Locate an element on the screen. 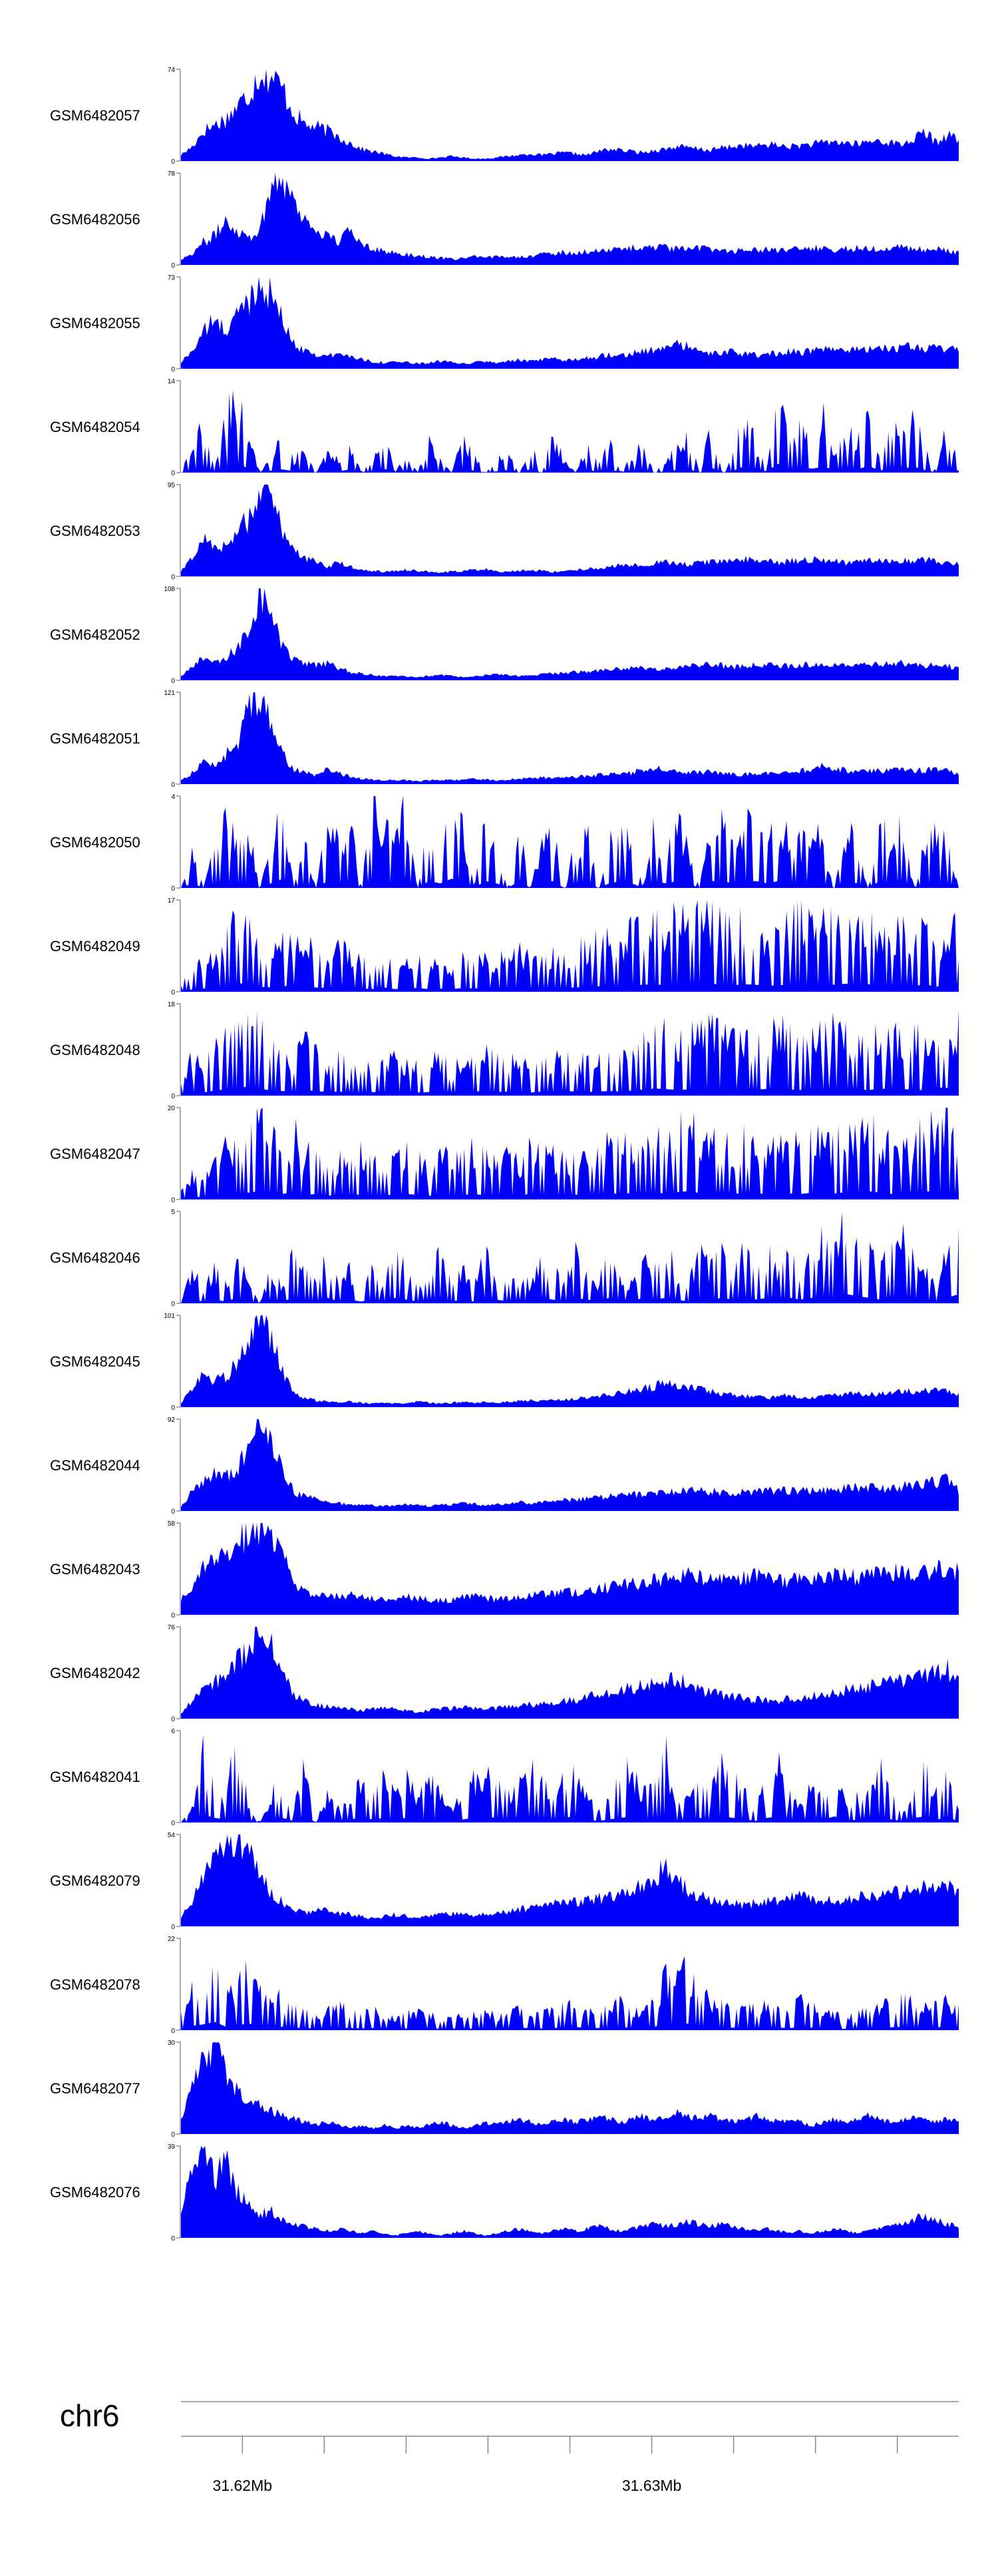  y-max-label: 73 is located at coordinates (172, 278).